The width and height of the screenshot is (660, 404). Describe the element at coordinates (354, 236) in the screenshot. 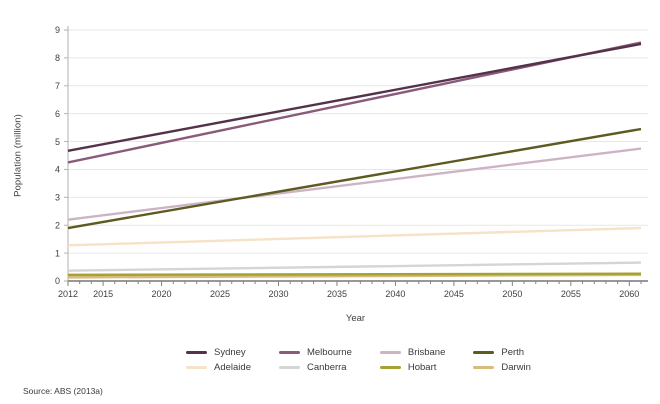

I see `series-line-adelaide` at that location.